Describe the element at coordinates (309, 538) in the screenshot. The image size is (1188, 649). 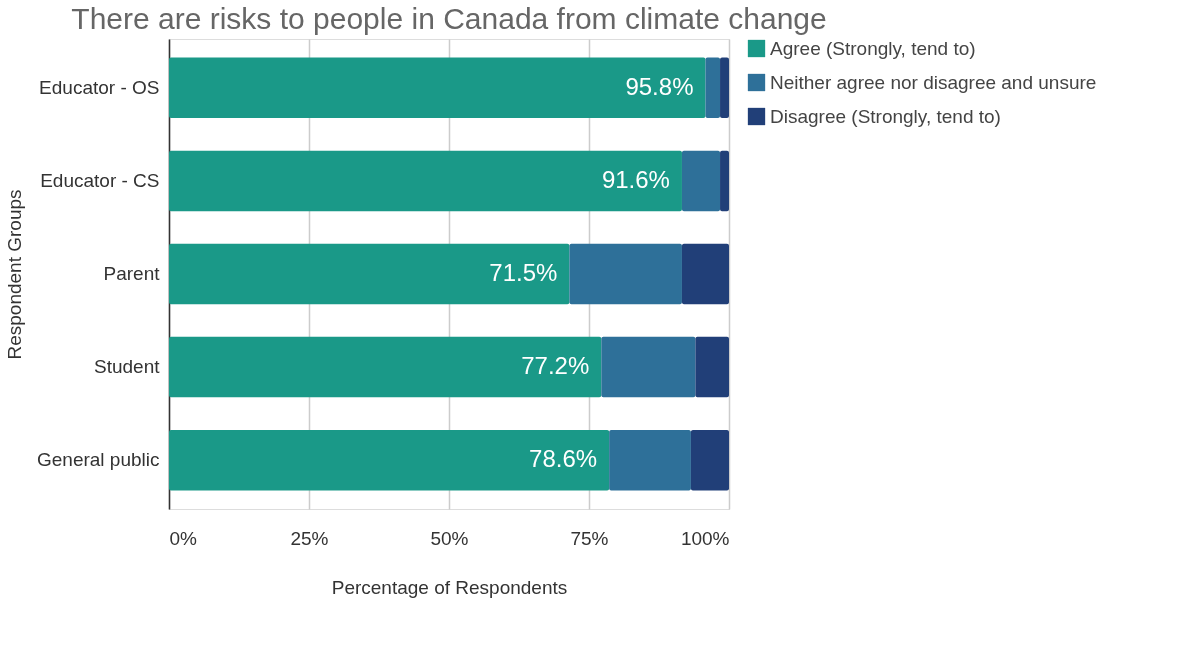
I see `x-tick-label: 25%` at that location.